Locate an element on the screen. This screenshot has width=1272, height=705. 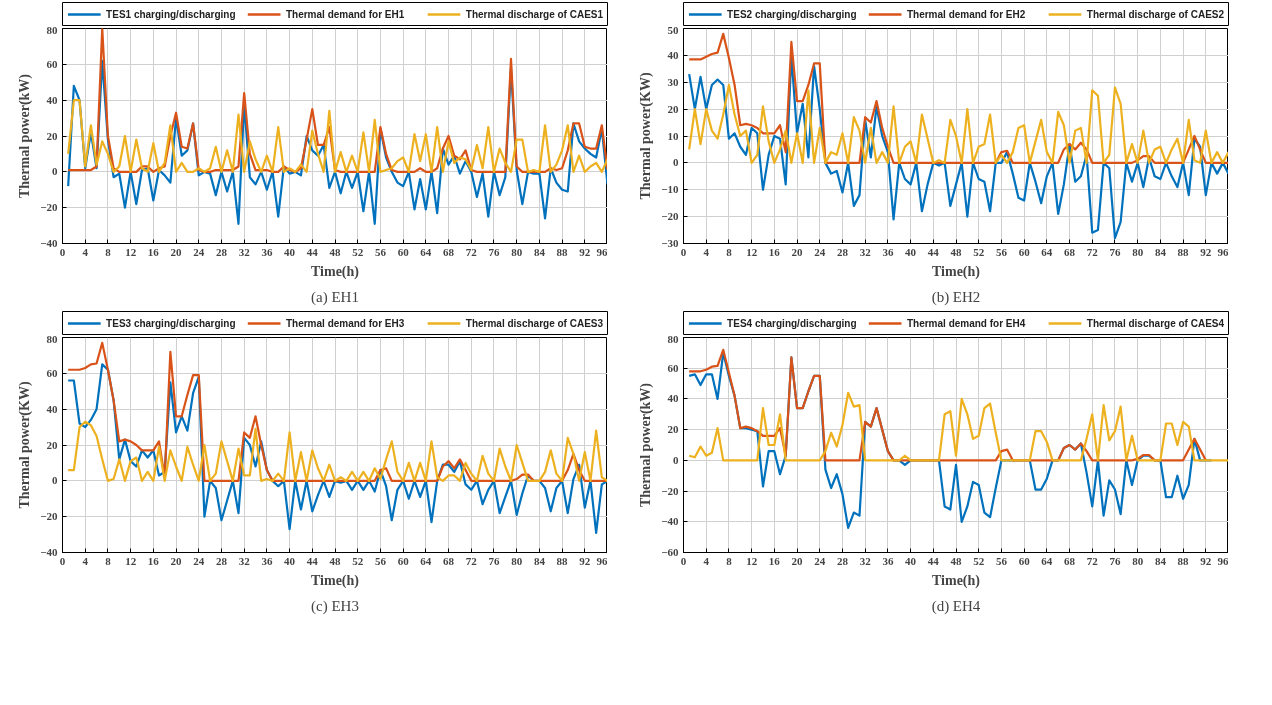
legend-label: TES4 charging/discharging is located at coordinates (792, 323).